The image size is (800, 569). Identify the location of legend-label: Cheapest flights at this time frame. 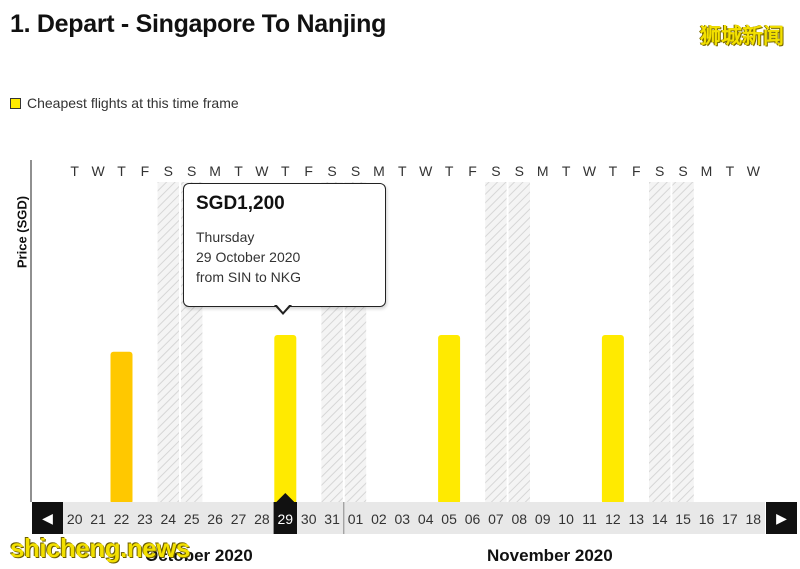
(133, 103).